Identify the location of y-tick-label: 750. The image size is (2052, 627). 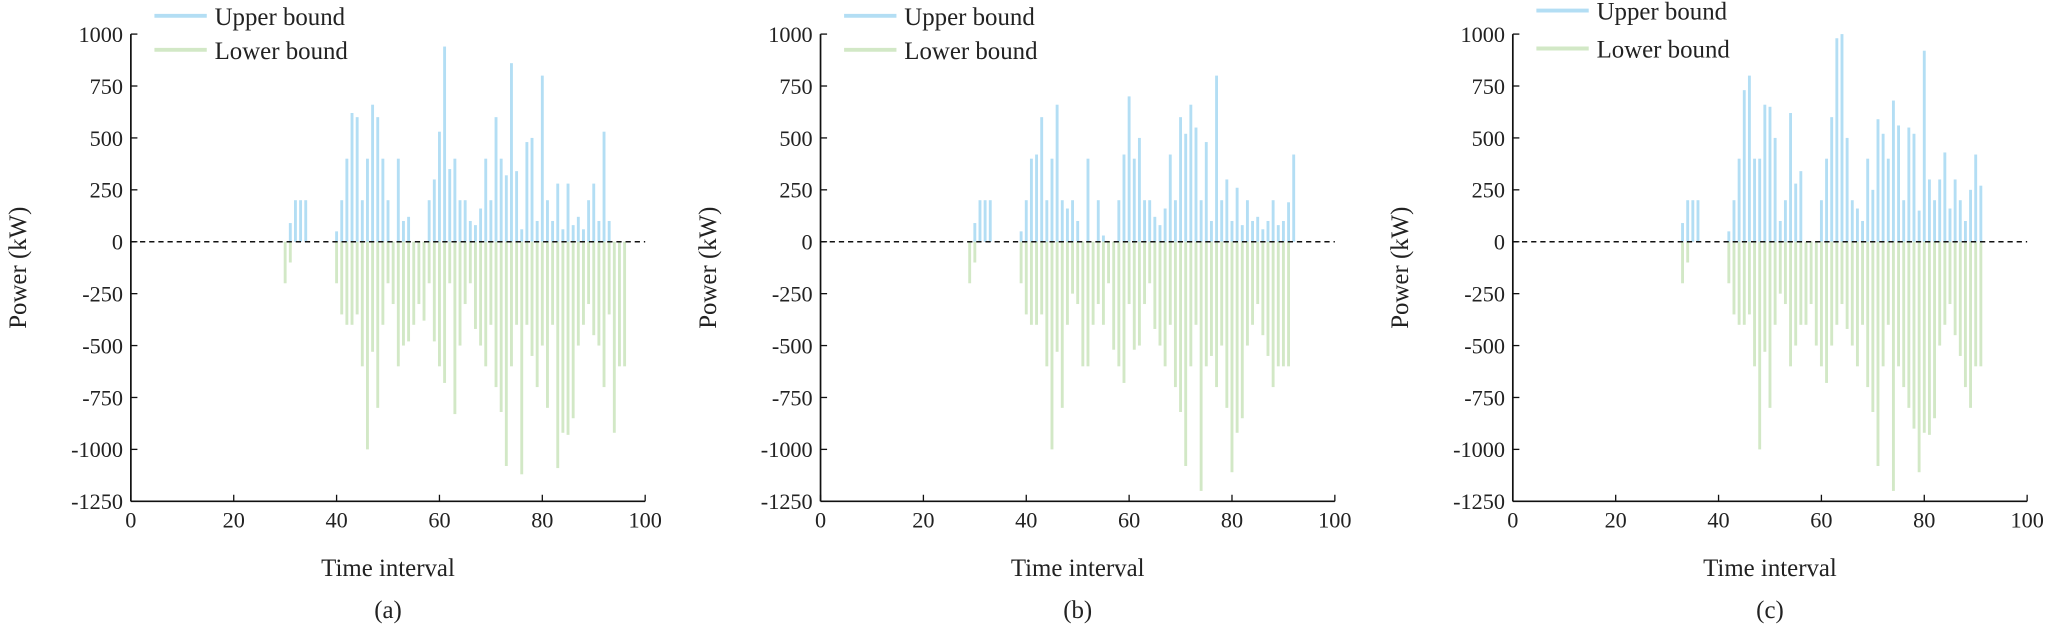
(1488, 86).